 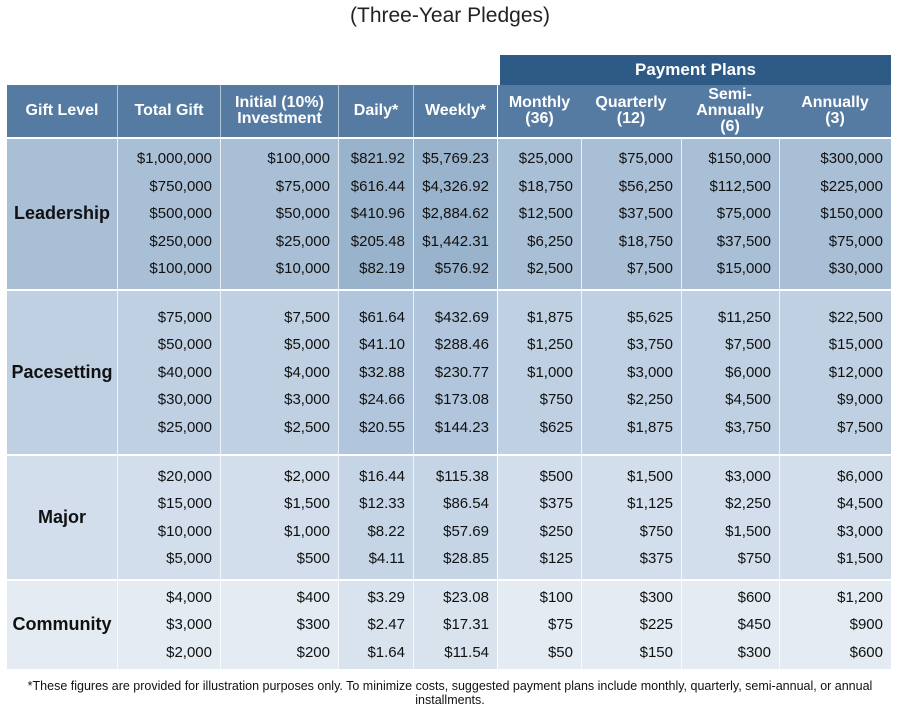 I want to click on annually-value: $7,500, so click(x=860, y=427).